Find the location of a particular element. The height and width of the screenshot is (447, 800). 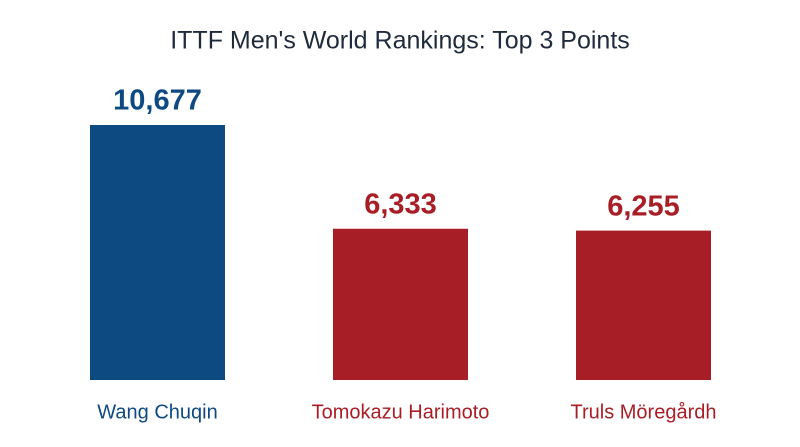

category-label: Truls Möregårdh is located at coordinates (644, 412).